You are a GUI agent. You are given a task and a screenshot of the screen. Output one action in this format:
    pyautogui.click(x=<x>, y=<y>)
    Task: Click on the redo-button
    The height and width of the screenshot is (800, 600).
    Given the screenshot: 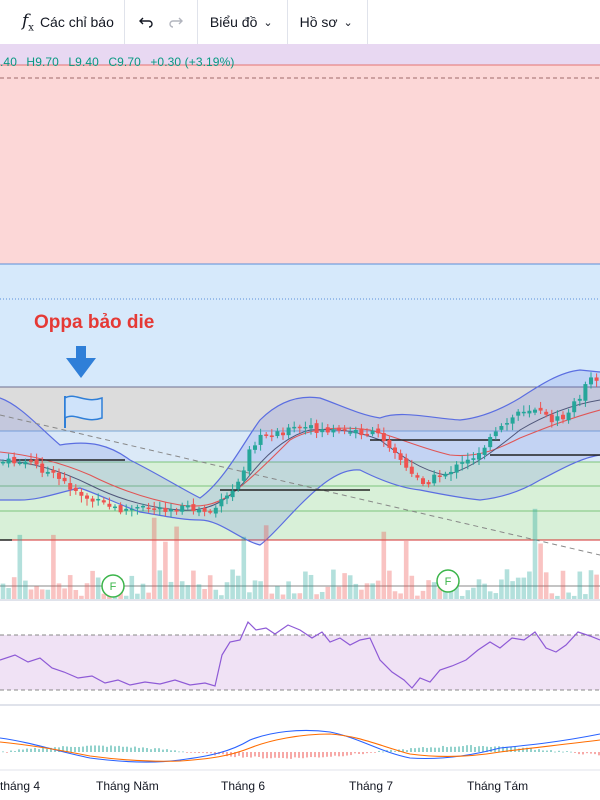 What is the action you would take?
    pyautogui.click(x=179, y=22)
    